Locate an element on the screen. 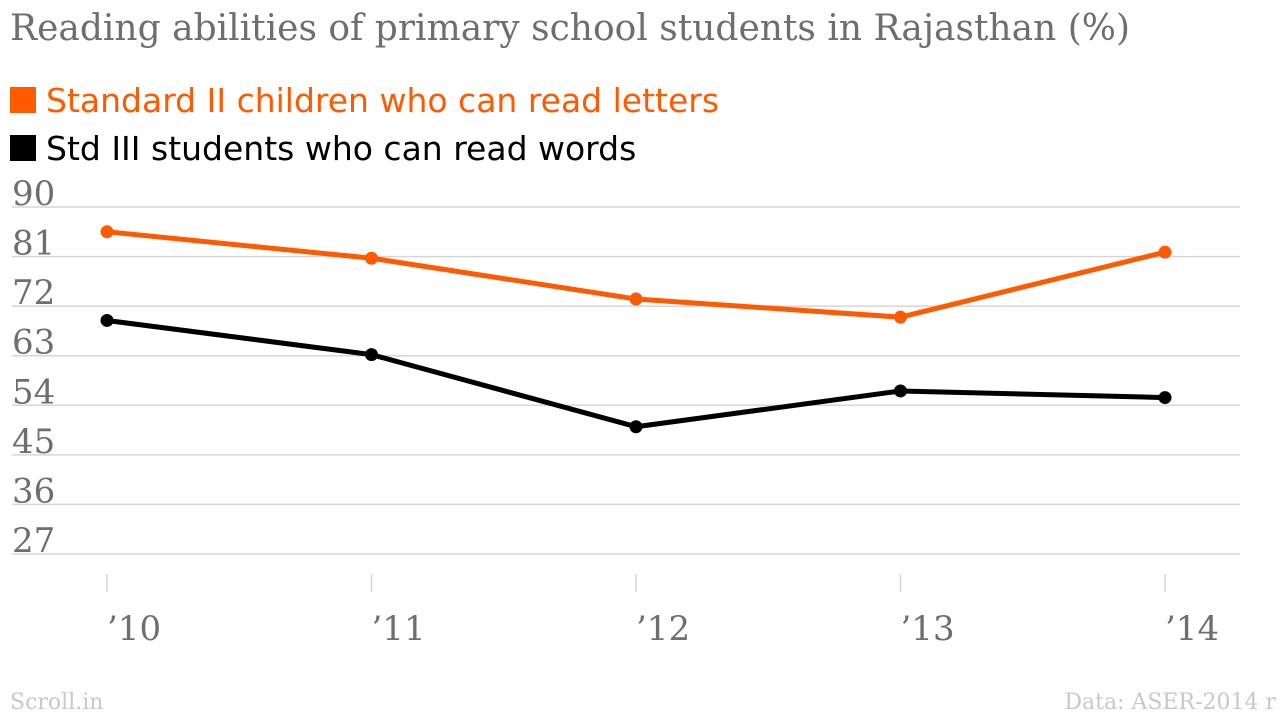 This screenshot has width=1280, height=720. x-tick-label: ’11 is located at coordinates (399, 629).